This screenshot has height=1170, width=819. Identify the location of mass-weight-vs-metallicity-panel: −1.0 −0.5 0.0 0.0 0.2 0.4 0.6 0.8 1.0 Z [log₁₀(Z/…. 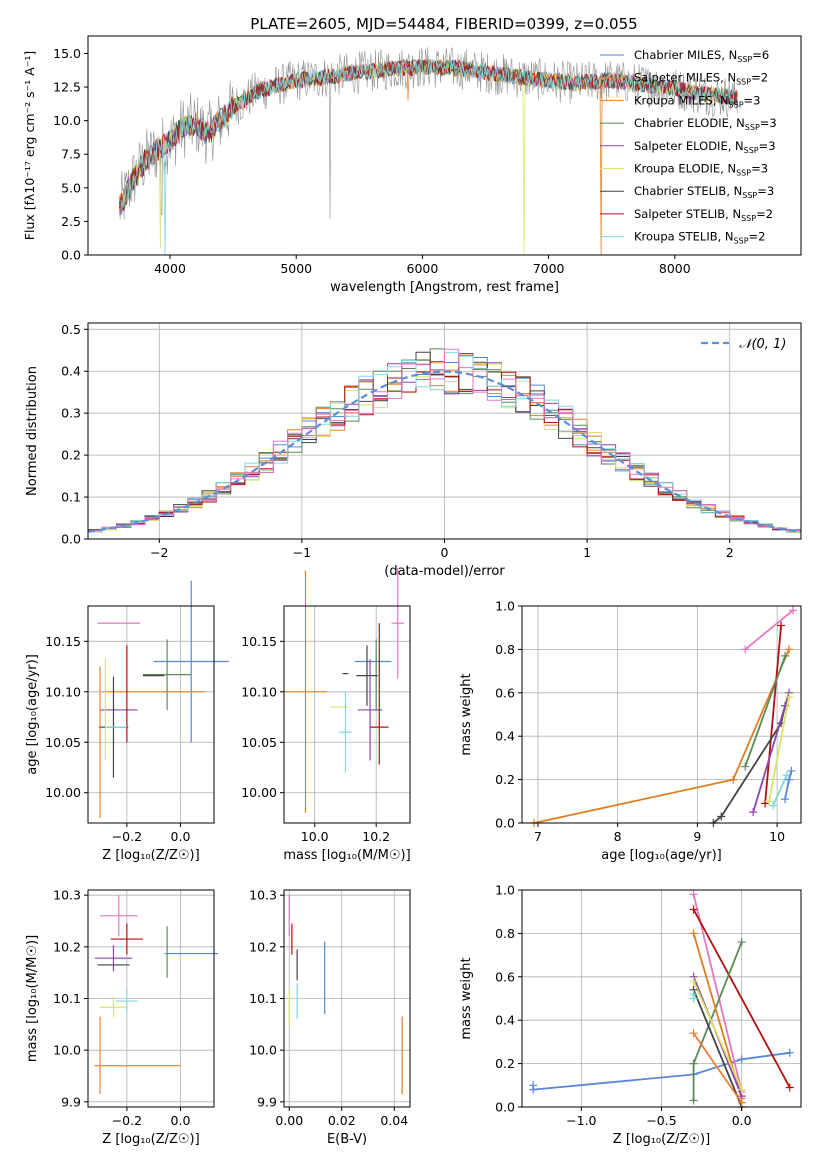
(630, 1015).